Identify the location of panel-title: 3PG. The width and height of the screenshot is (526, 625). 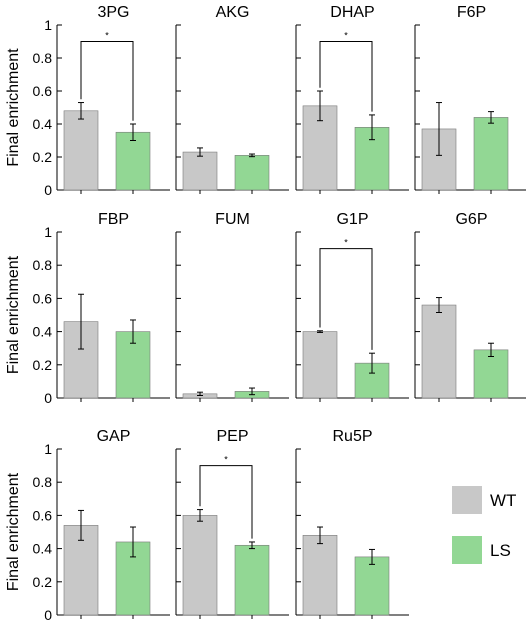
(113, 12).